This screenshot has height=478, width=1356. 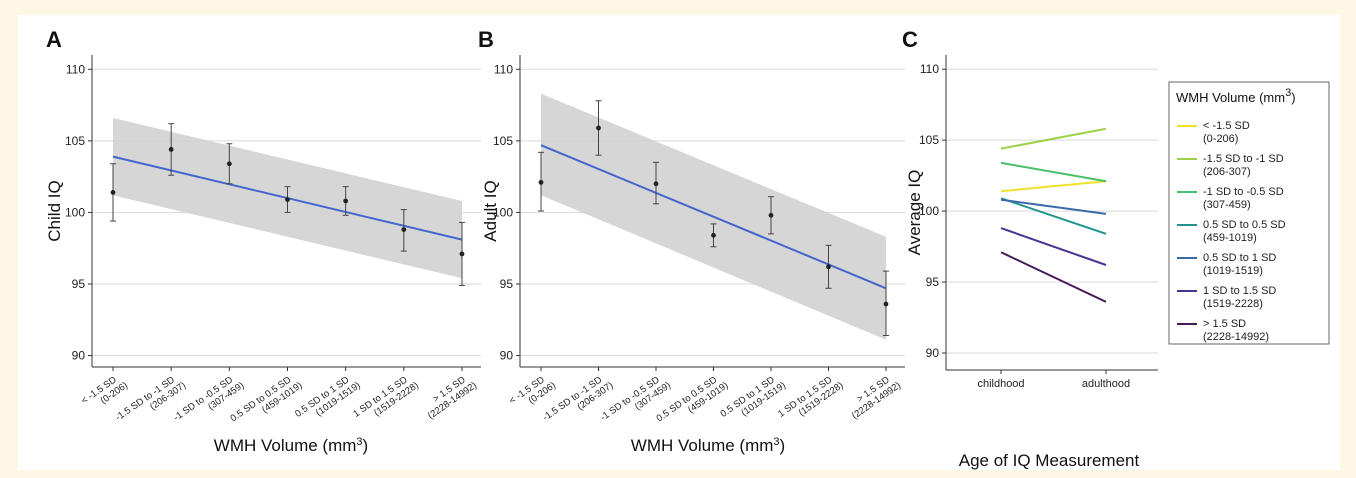 I want to click on legend-item-range: (1519-2228), so click(x=1233, y=304).